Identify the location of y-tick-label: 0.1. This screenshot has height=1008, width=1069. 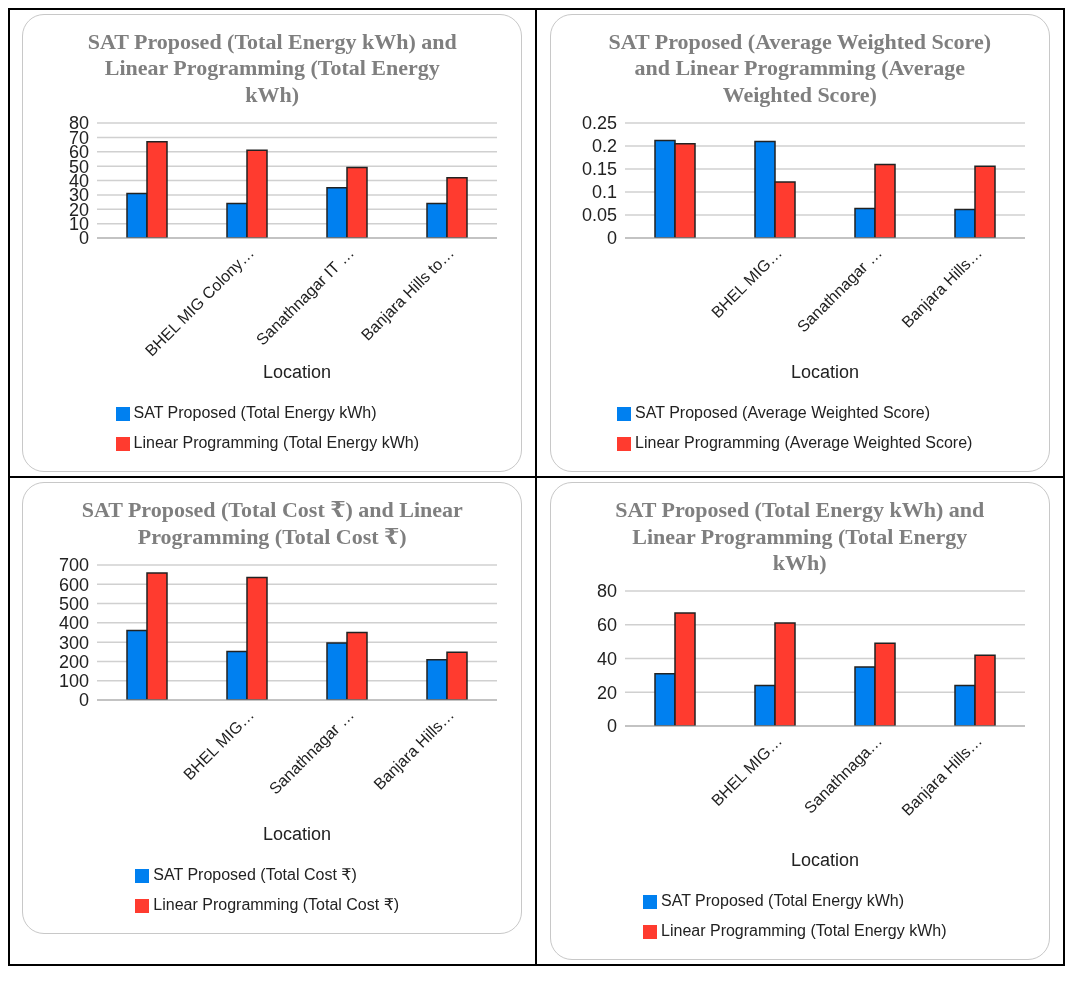
(604, 192).